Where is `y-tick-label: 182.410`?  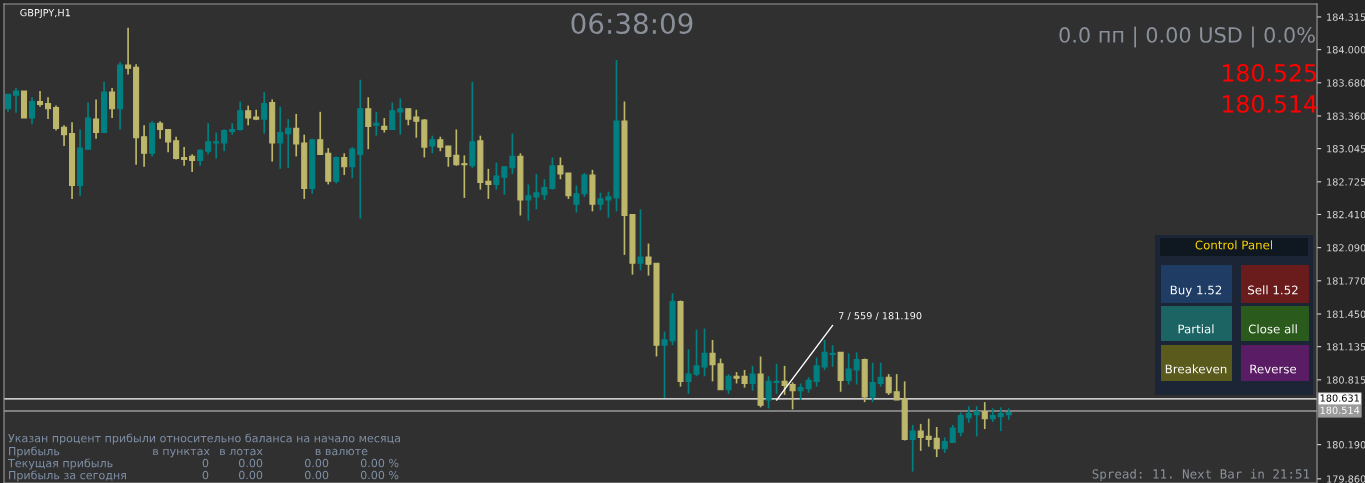
y-tick-label: 182.410 is located at coordinates (1346, 214).